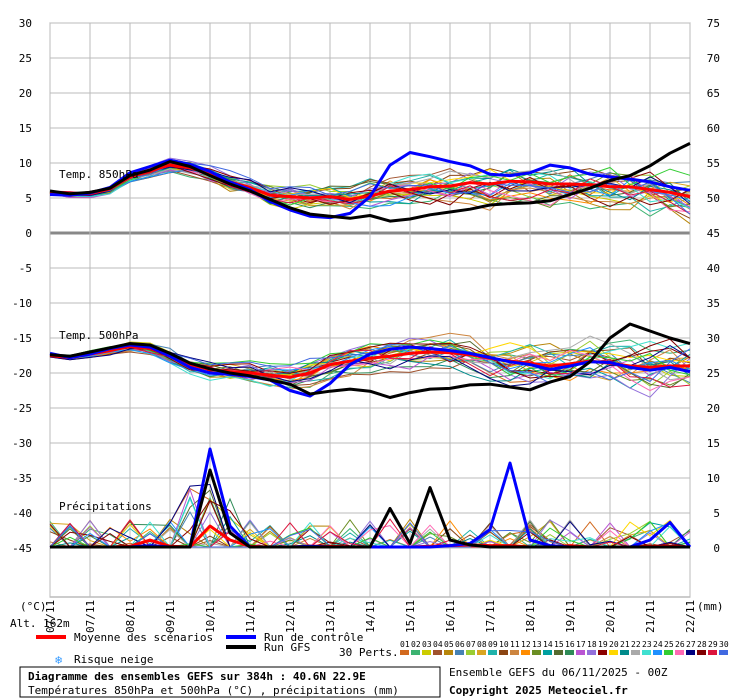  What do you see at coordinates (25, 128) in the screenshot?
I see `left-tick-label: 15` at bounding box center [25, 128].